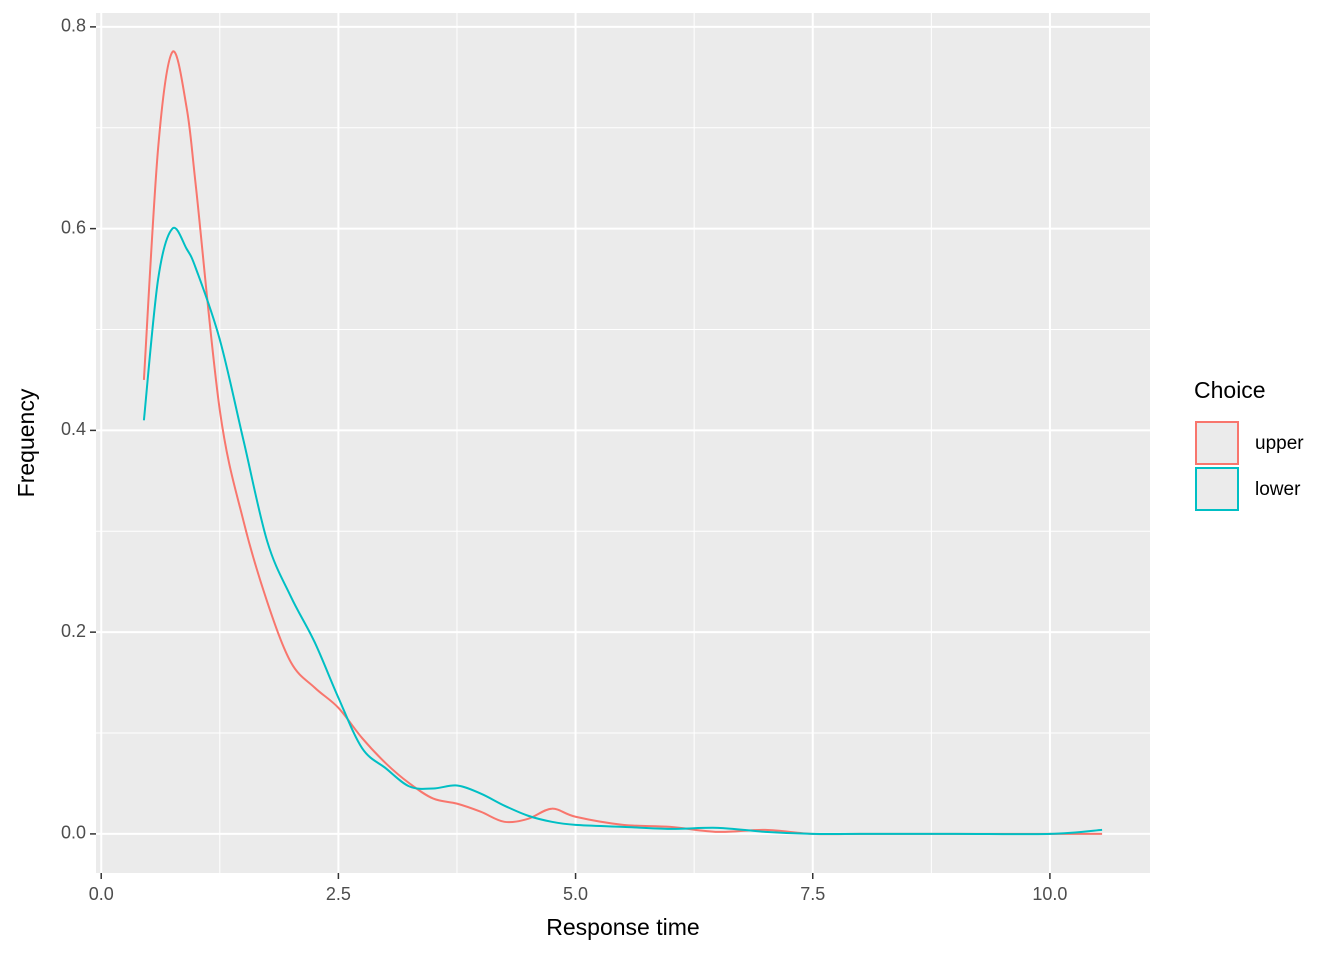 The image size is (1344, 960). Describe the element at coordinates (26, 442) in the screenshot. I see `y-axis-title: Frequency` at that location.